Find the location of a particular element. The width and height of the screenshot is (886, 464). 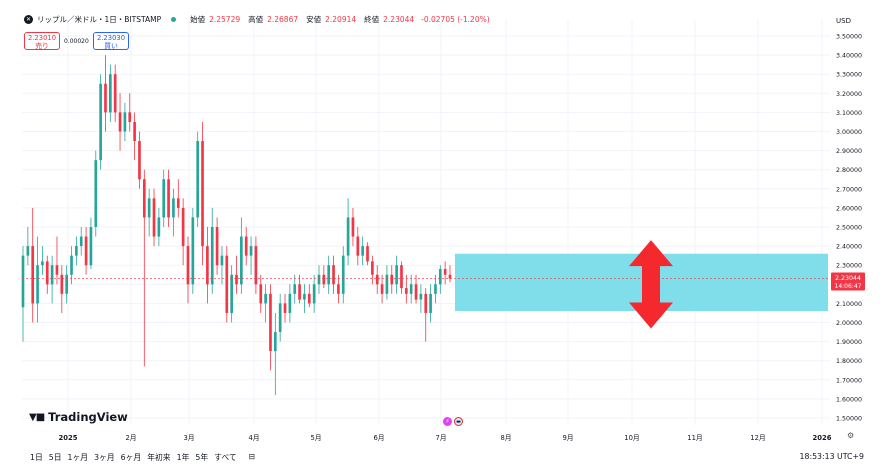

price-tick: 2.50000 is located at coordinates (849, 228).